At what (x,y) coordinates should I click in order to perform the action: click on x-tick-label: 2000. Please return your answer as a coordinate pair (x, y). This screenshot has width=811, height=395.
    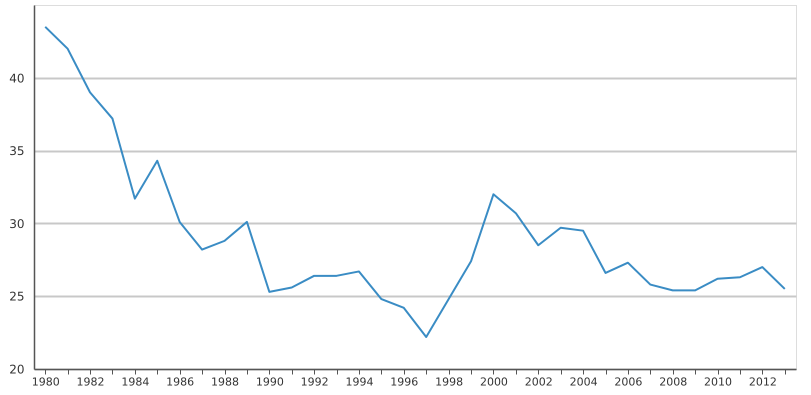
    Looking at the image, I should click on (494, 382).